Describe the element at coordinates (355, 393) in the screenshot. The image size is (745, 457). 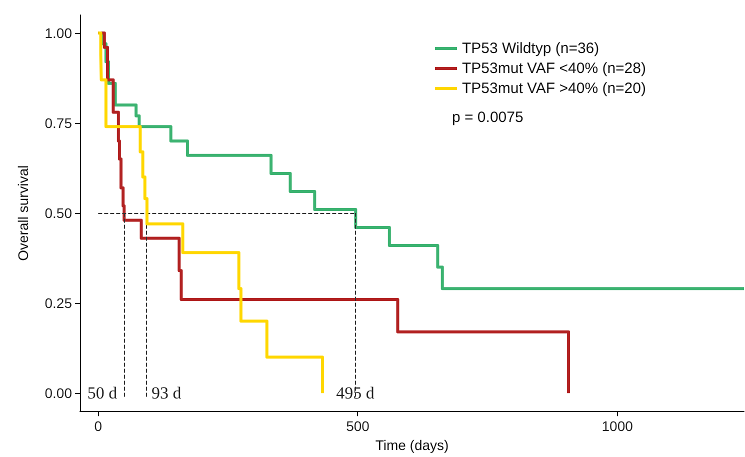
I see `ref-line-label: 495 d` at that location.